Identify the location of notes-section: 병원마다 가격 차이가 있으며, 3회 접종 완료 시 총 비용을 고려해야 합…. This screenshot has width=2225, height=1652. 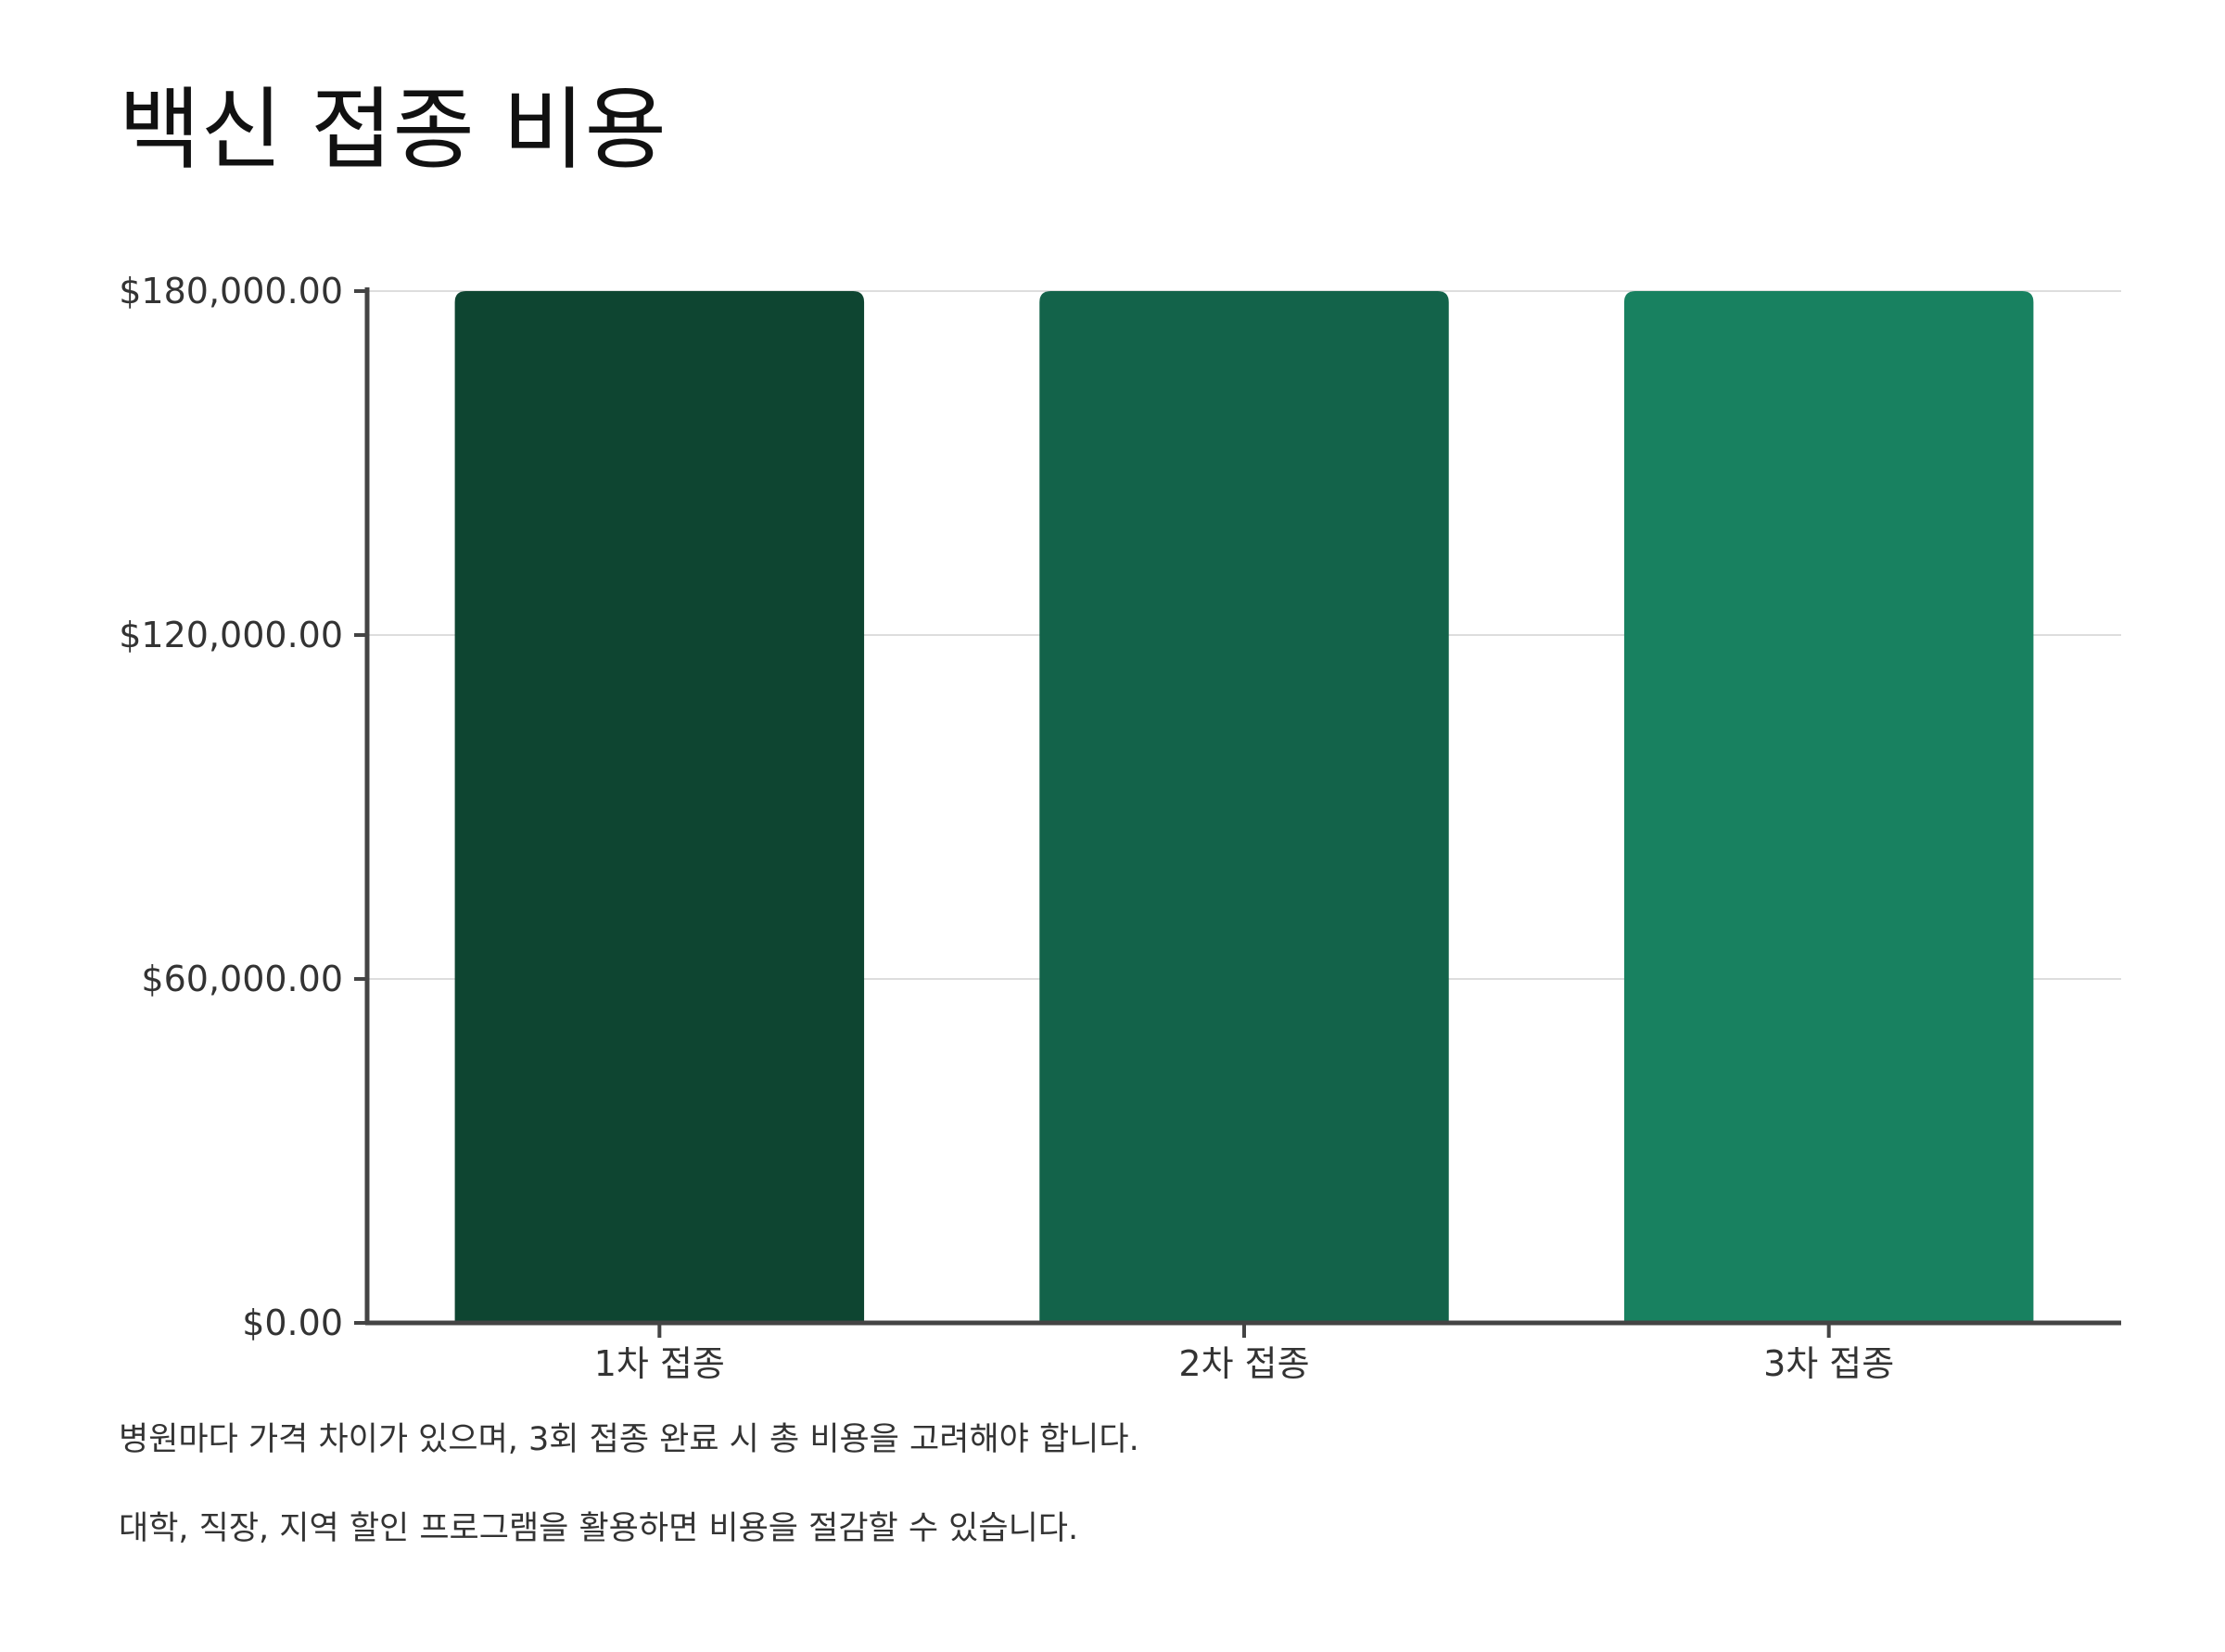
(1138, 1484).